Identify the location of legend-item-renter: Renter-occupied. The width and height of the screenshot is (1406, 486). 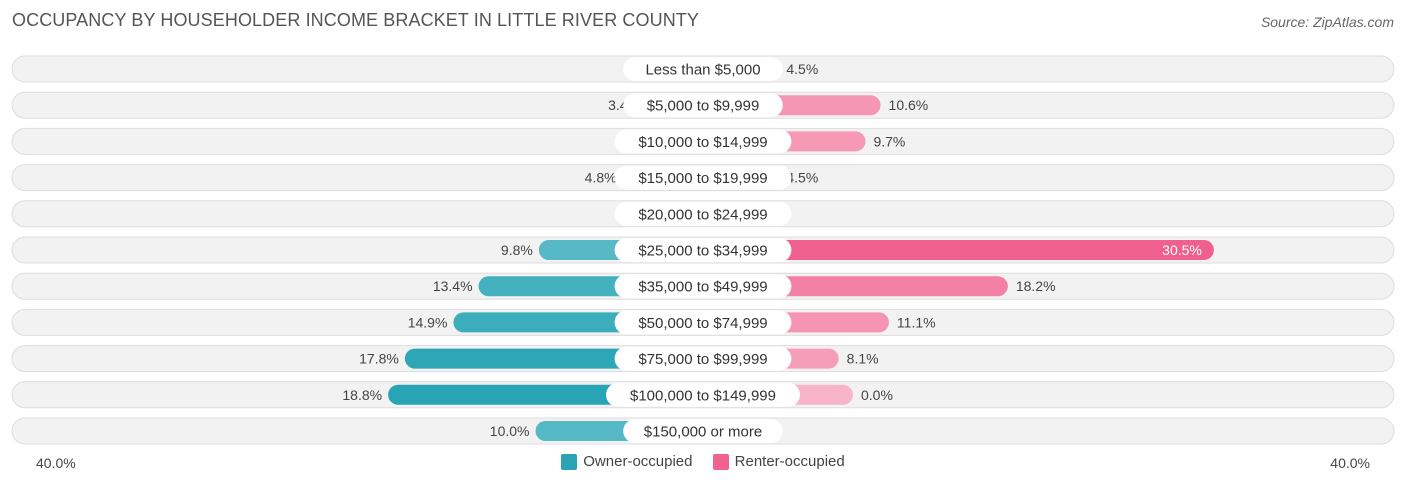
(778, 461).